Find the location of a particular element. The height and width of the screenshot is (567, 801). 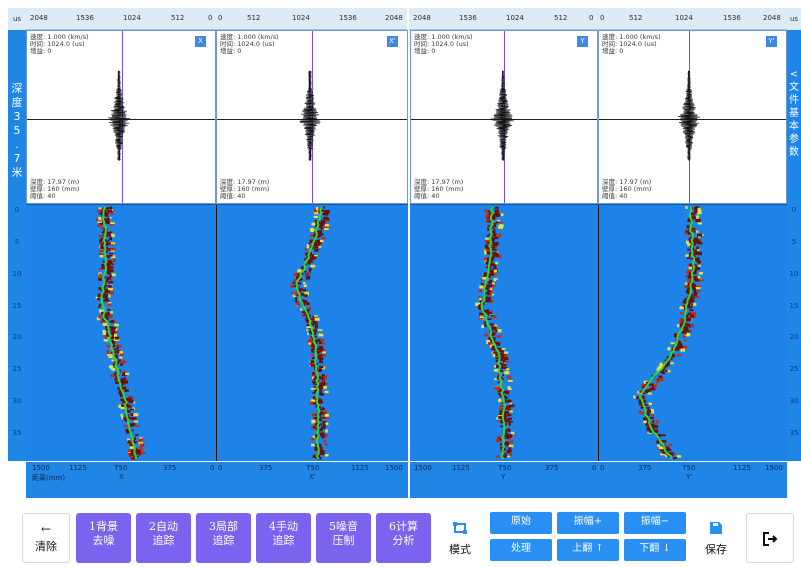

page-up-button: 上翻 ↑ is located at coordinates (588, 550).